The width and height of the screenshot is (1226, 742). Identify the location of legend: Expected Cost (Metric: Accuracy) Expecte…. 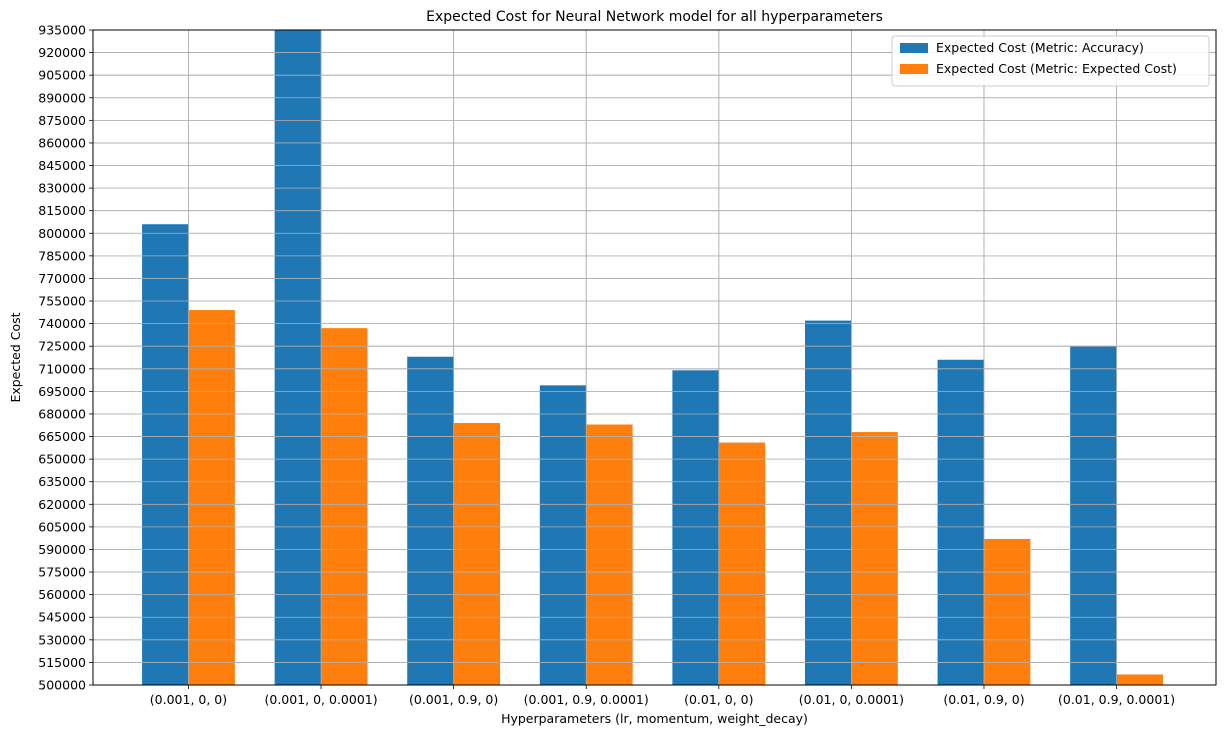
(1050, 61).